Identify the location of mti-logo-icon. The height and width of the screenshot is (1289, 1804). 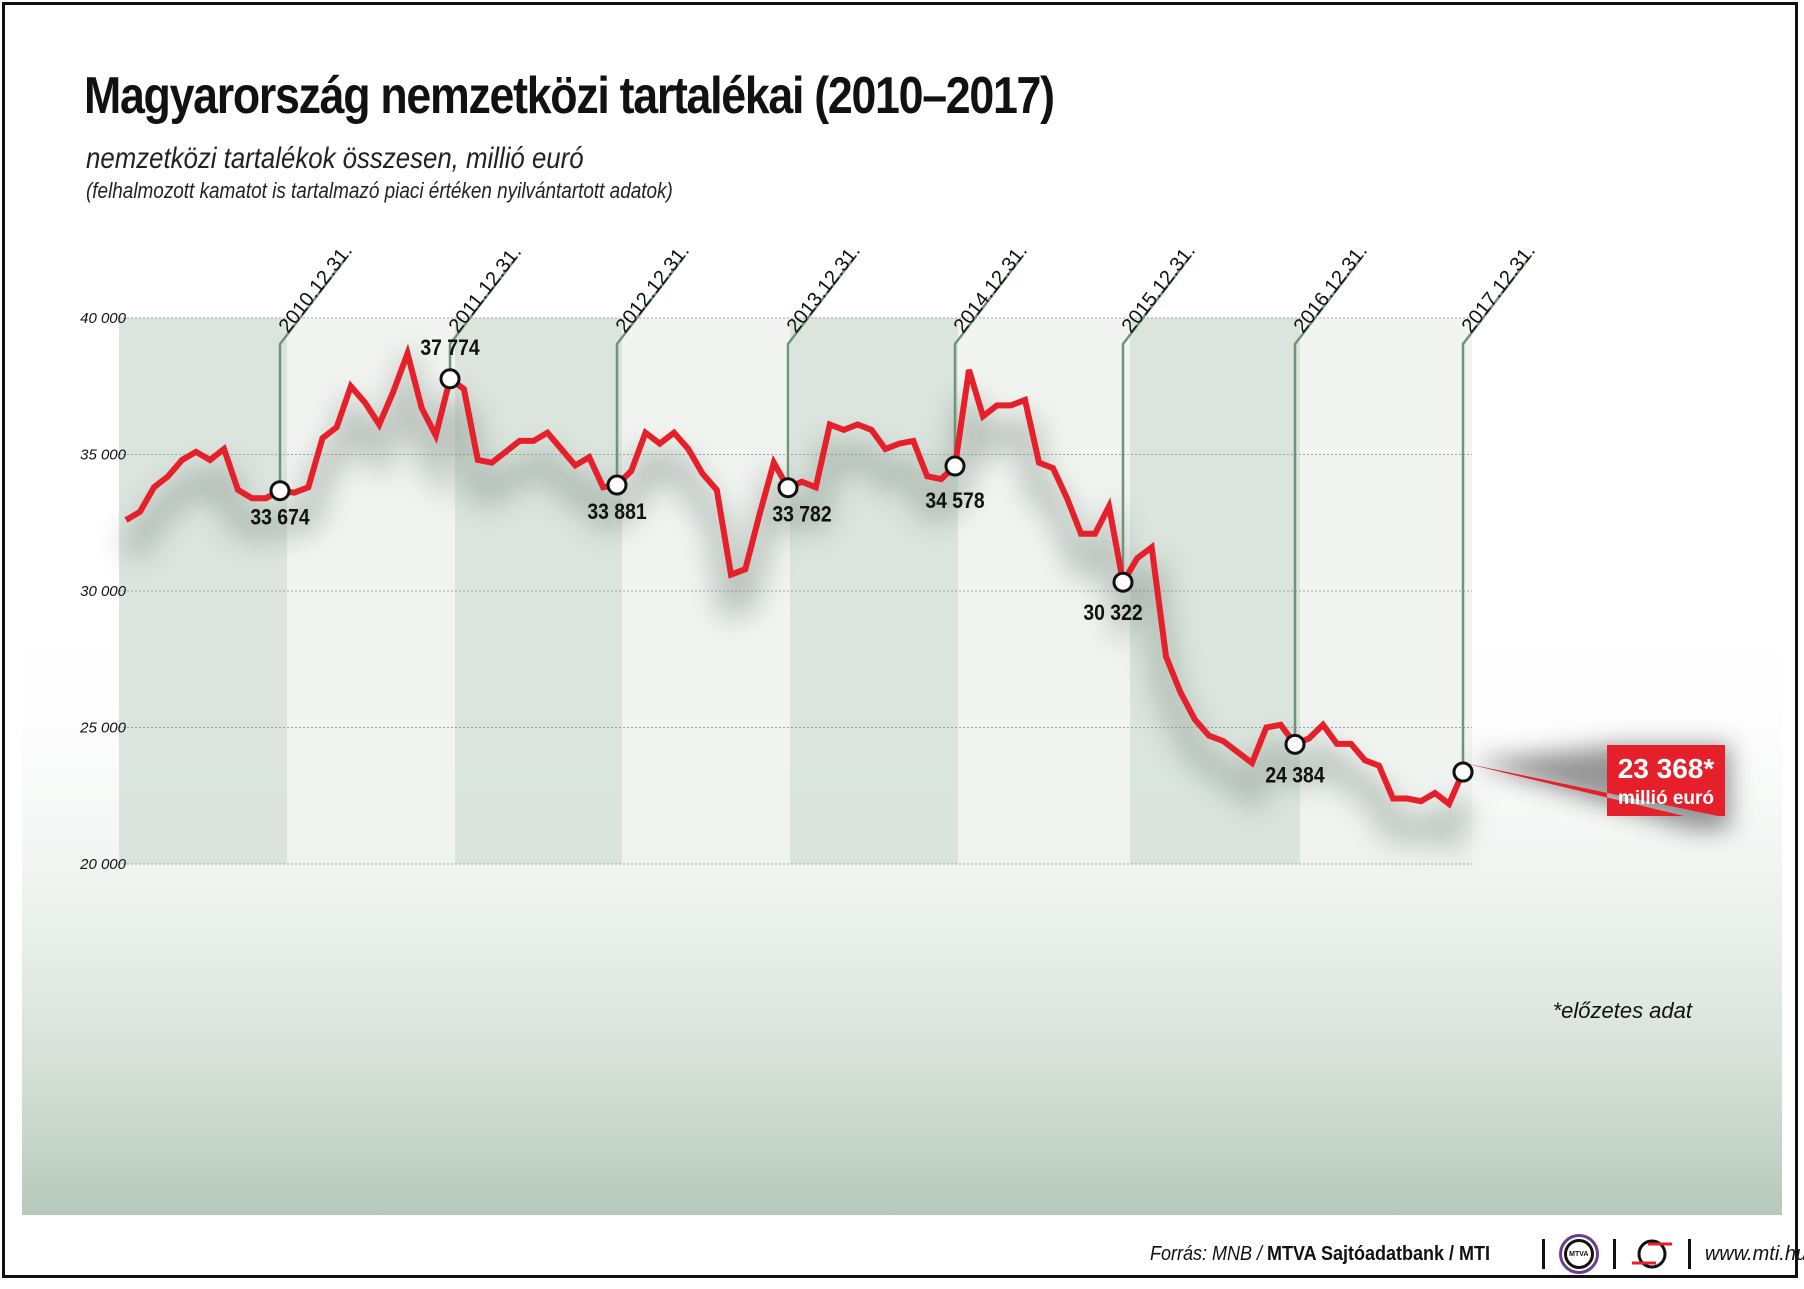
(1651, 1254).